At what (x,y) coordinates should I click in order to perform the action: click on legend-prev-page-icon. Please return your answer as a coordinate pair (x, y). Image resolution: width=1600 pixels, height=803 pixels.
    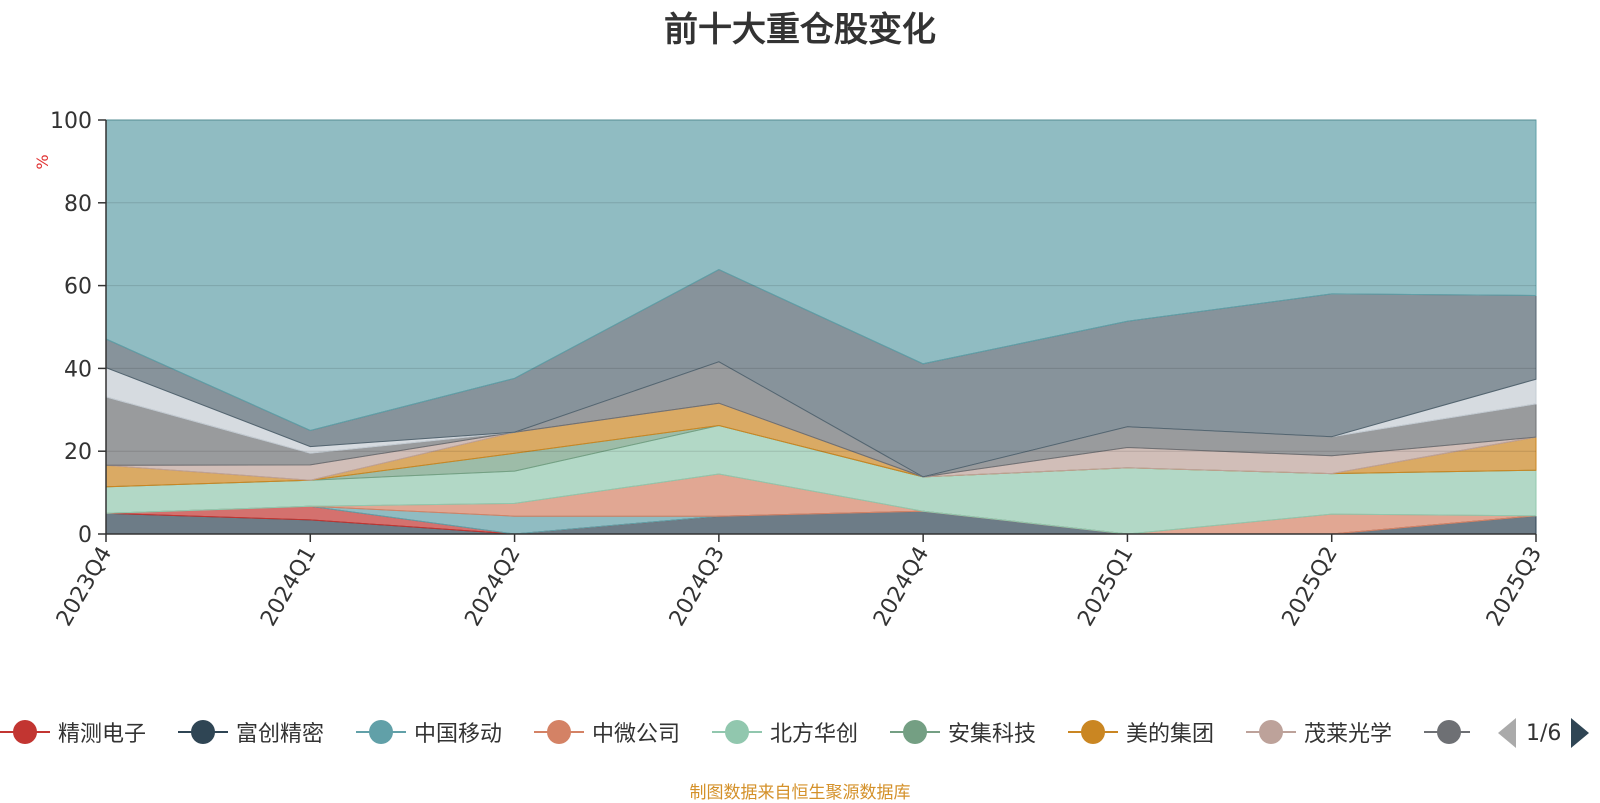
    Looking at the image, I should click on (1507, 733).